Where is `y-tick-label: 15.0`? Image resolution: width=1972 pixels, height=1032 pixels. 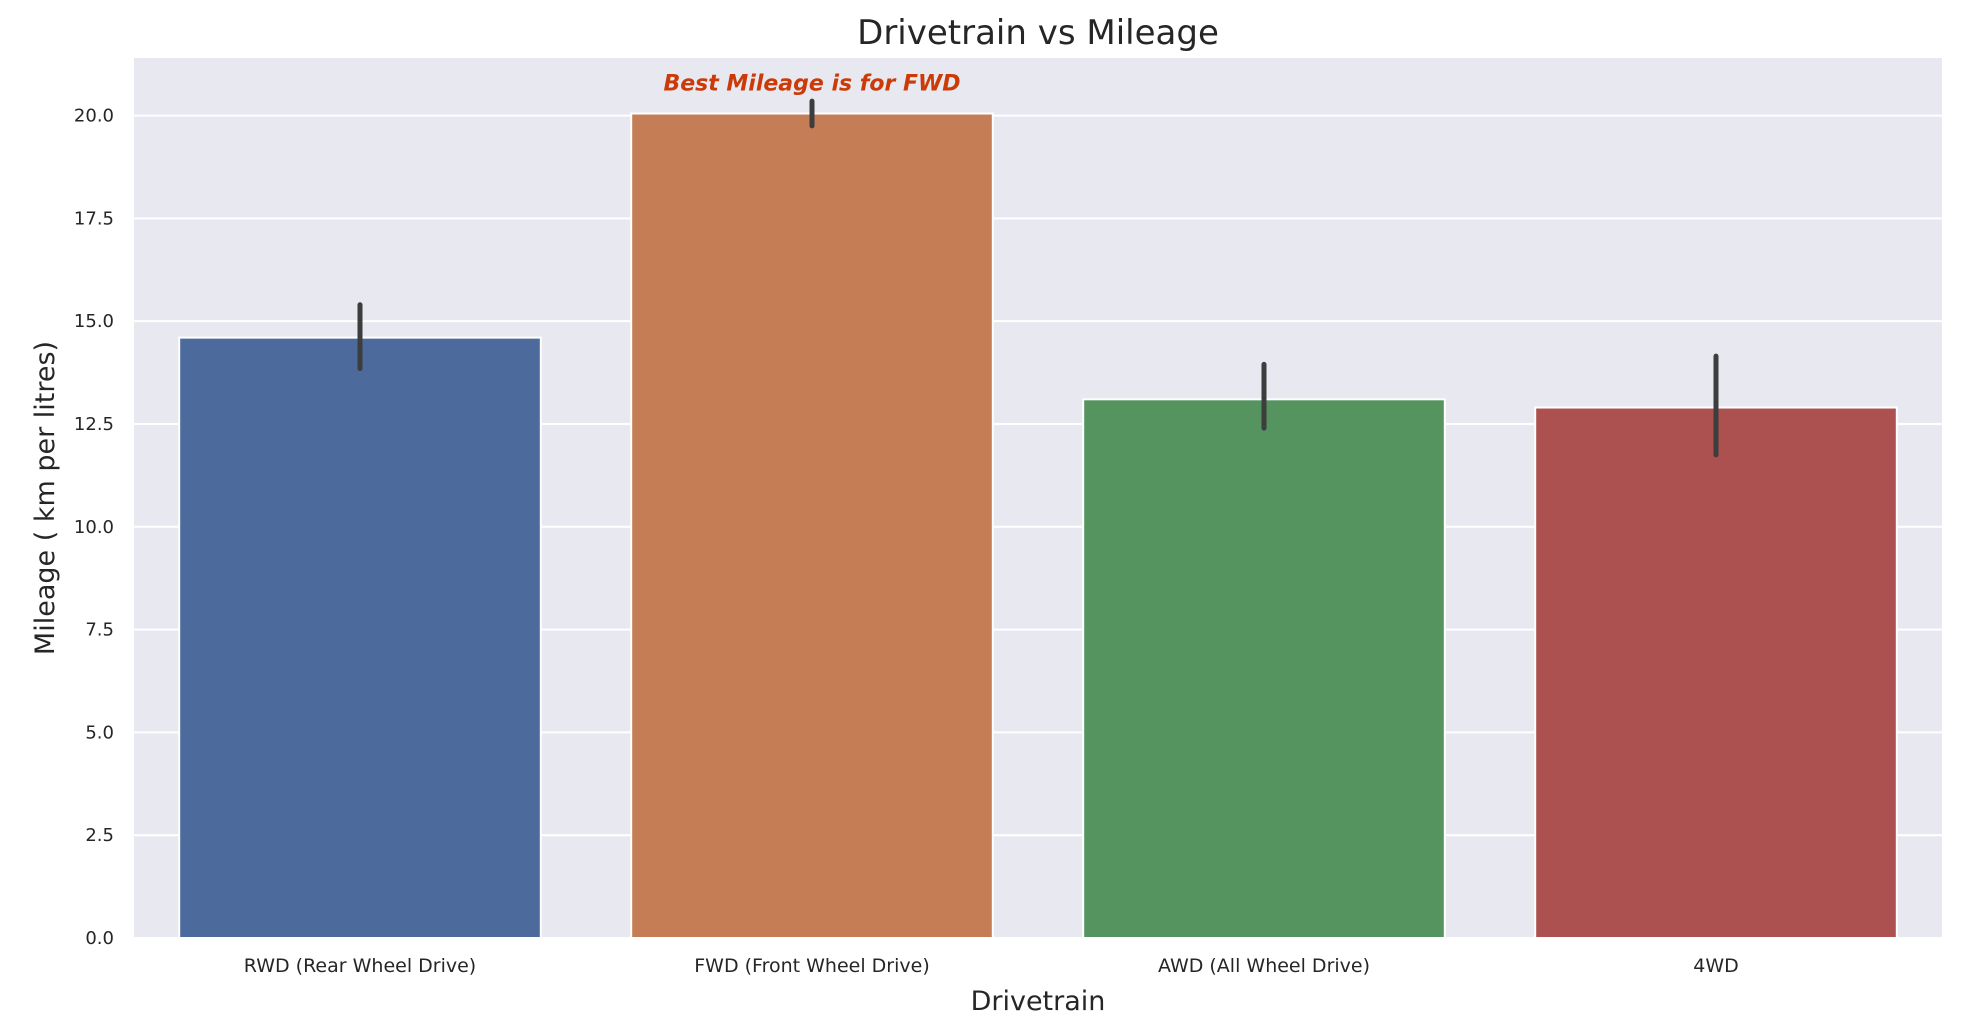
y-tick-label: 15.0 is located at coordinates (94, 321).